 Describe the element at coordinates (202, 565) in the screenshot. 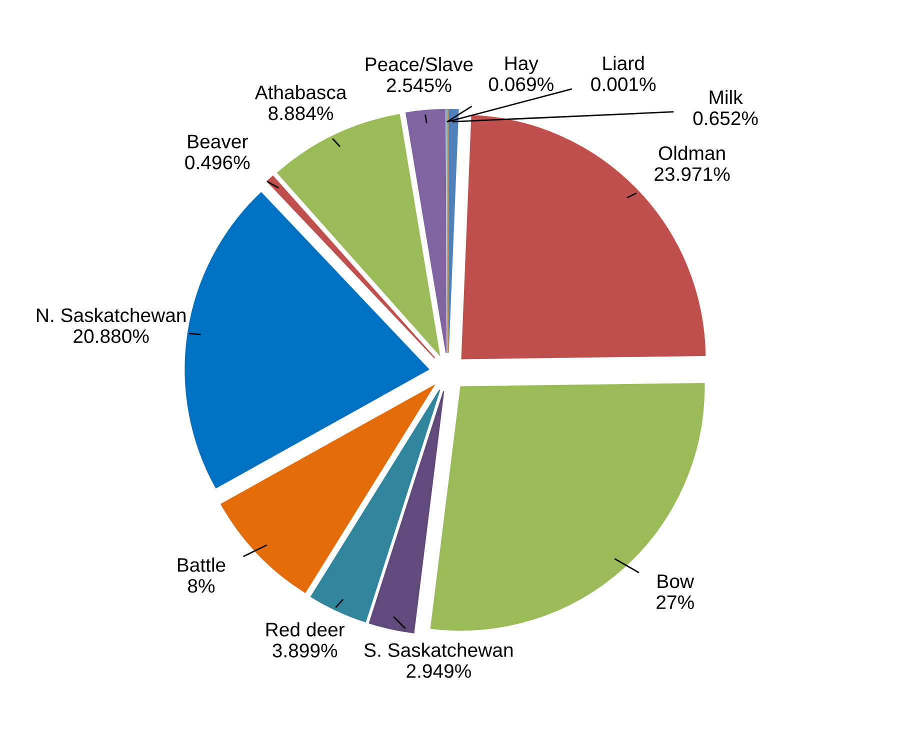

I see `slice-label: Battle` at that location.